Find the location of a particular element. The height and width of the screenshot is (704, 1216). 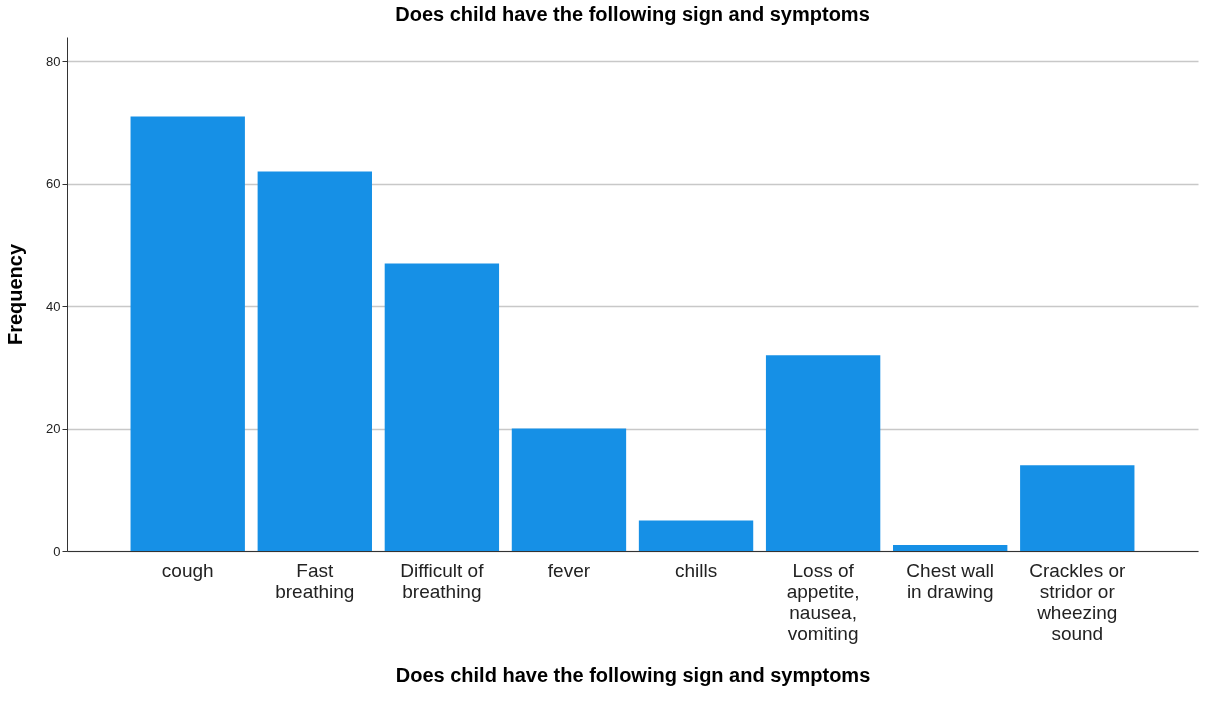

chart-title: Does child have the following sign and symptoms is located at coordinates (632, 14).